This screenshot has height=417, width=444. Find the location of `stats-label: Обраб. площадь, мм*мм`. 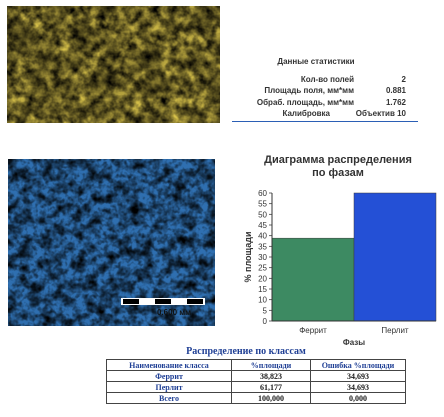

stats-label: Обраб. площадь, мм*мм is located at coordinates (305, 102).